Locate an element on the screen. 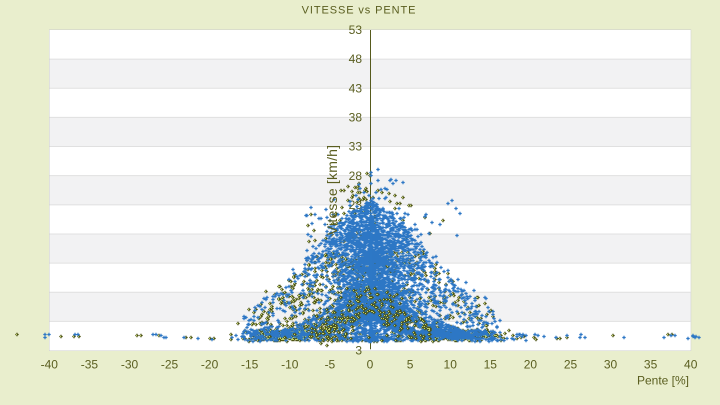  svg-text: 5 is located at coordinates (410, 364).